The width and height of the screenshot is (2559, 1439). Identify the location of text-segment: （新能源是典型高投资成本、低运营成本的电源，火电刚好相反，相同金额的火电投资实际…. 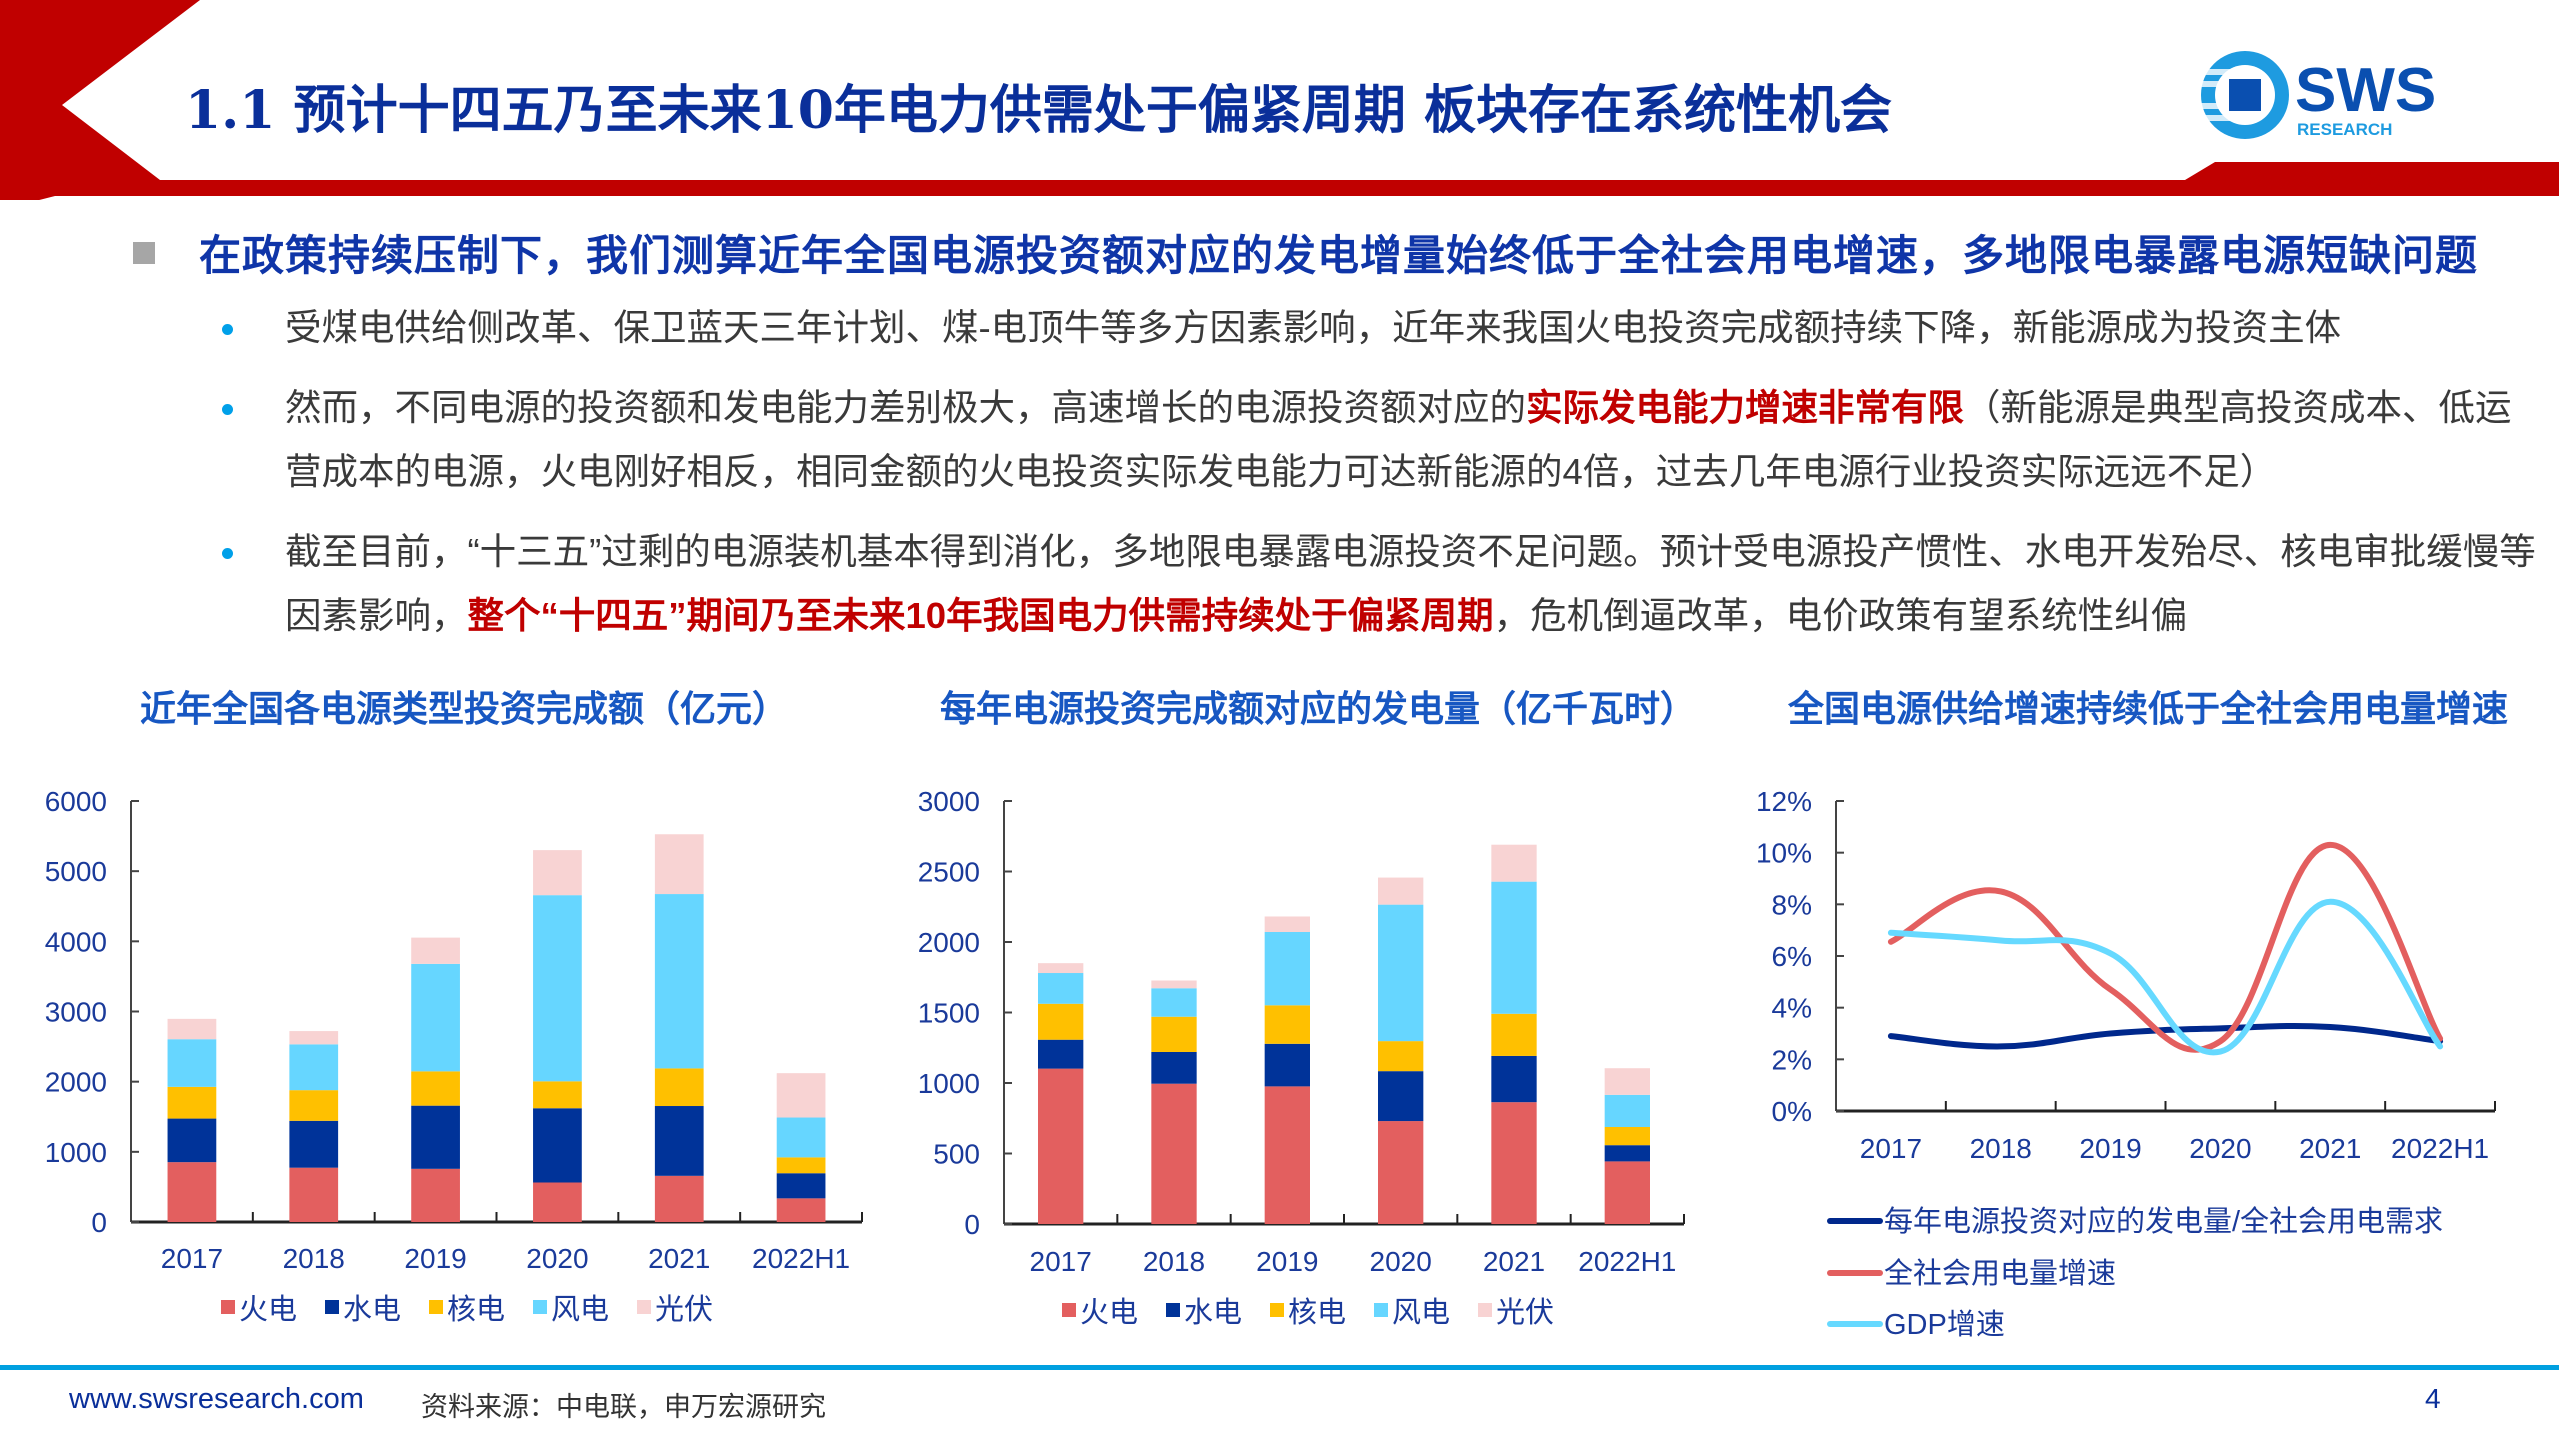
(1398, 439).